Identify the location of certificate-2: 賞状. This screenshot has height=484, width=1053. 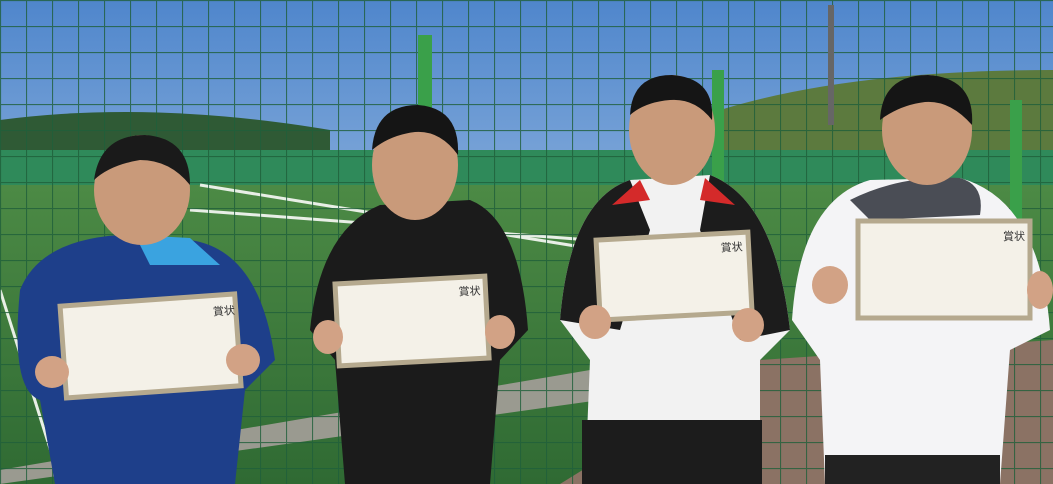
(412, 321).